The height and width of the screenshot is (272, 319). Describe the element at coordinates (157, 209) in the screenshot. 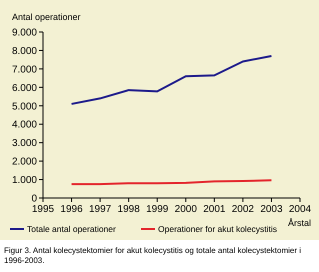

I see `x-tick-label: 1999` at that location.